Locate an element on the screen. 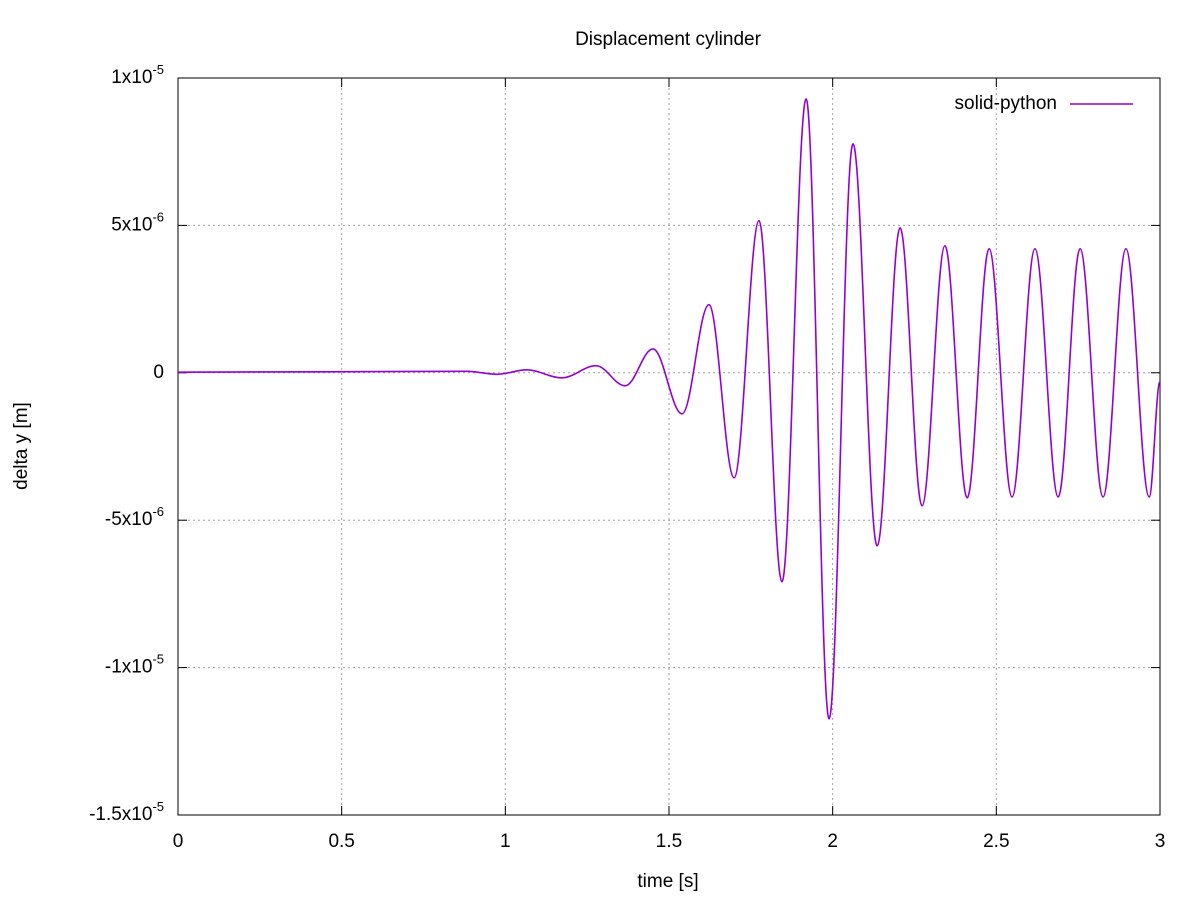 This screenshot has width=1200, height=900. tick-base: -5x10 is located at coordinates (129, 519).